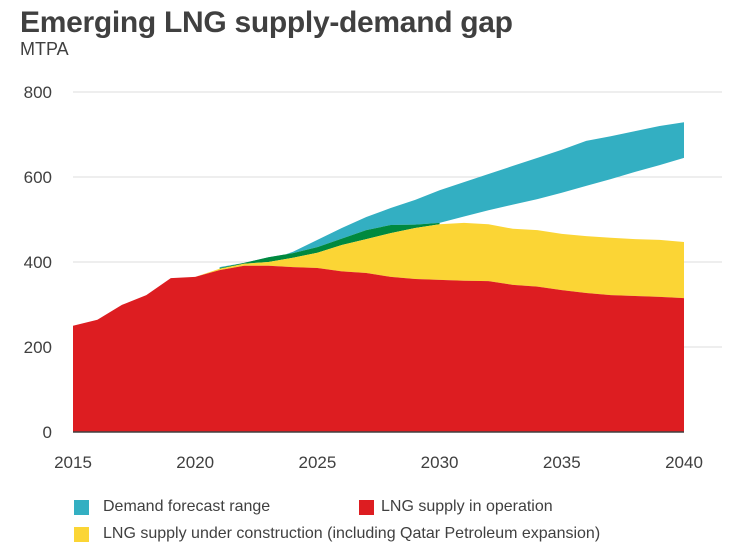 This screenshot has width=740, height=550. Describe the element at coordinates (73, 462) in the screenshot. I see `x-tick-2015: 2015` at that location.